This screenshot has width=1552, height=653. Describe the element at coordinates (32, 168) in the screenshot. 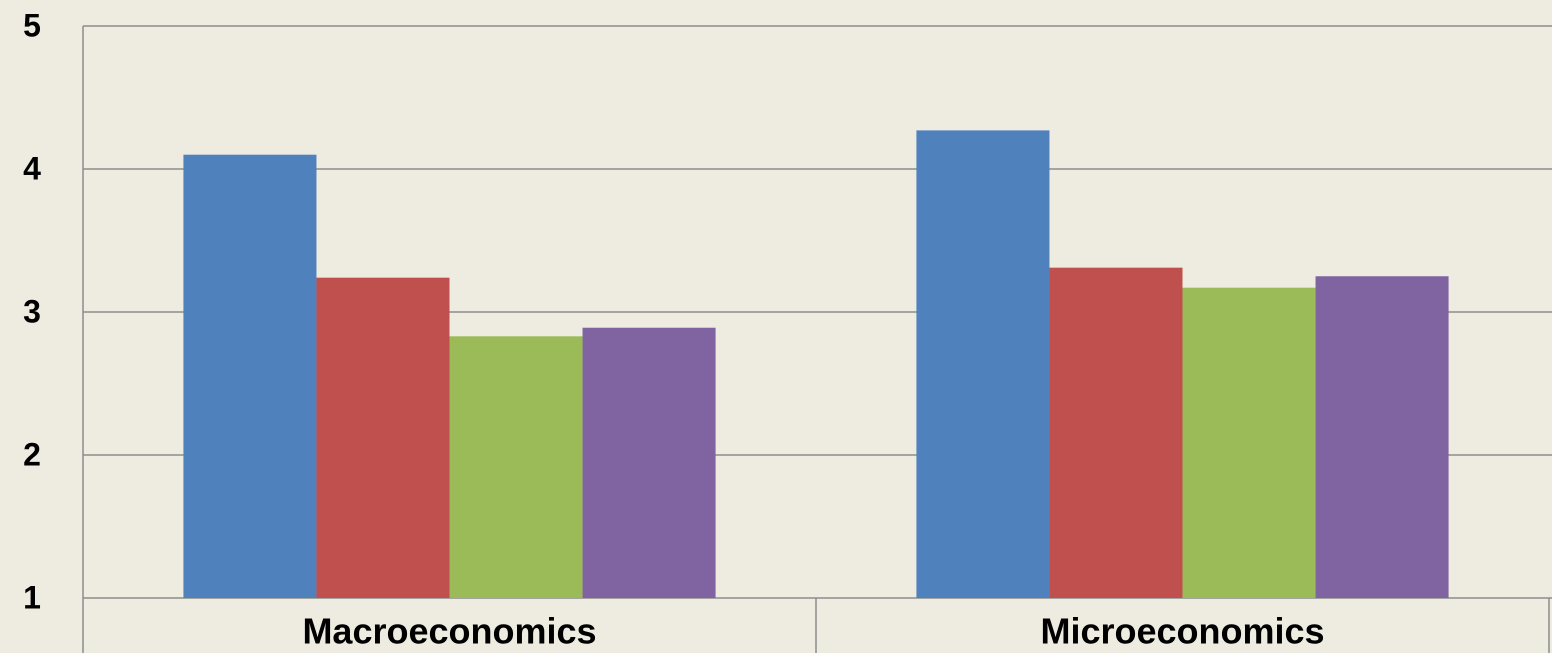

I see `y-tick-label: 4` at that location.